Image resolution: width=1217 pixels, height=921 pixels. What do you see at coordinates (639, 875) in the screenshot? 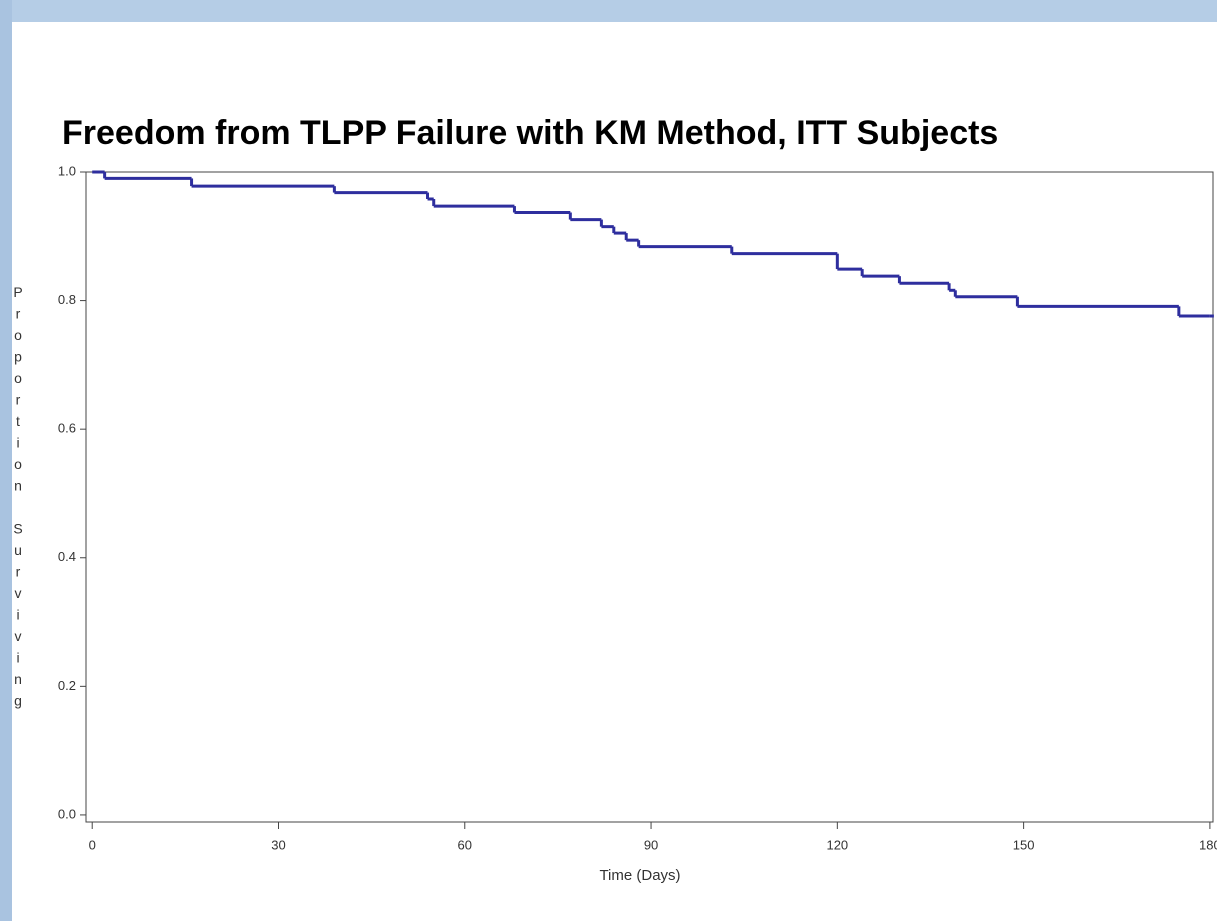
I see `x-axis-label: Time (Days)` at bounding box center [639, 875].